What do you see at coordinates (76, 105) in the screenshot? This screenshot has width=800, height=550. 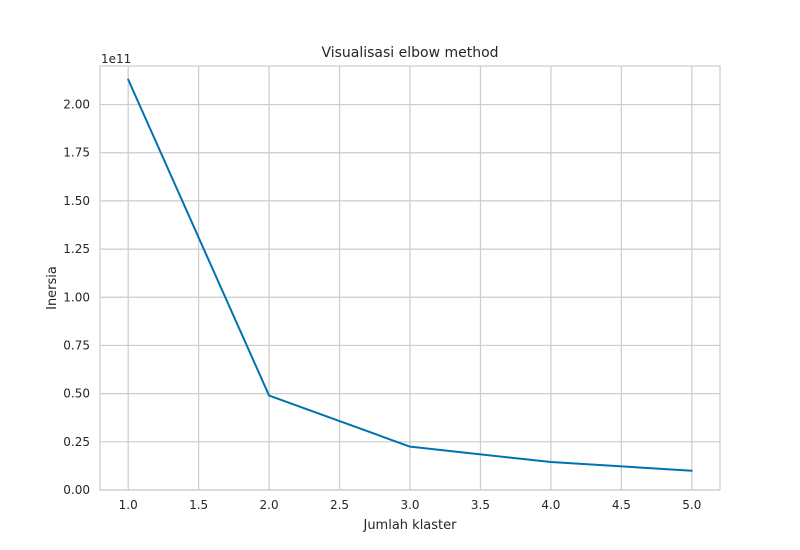 I see `y-tick-label: 2.00` at bounding box center [76, 105].